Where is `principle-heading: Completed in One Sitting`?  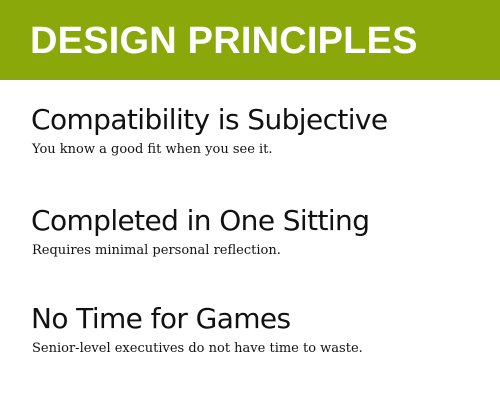 principle-heading: Completed in One Sitting is located at coordinates (200, 220).